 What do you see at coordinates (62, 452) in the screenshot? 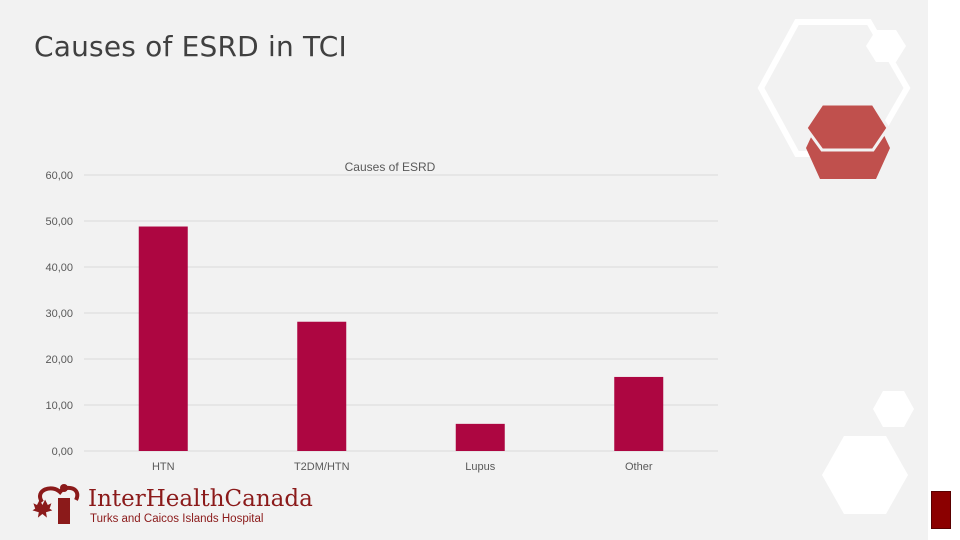
I see `y-tick-label: 0,00` at bounding box center [62, 452].